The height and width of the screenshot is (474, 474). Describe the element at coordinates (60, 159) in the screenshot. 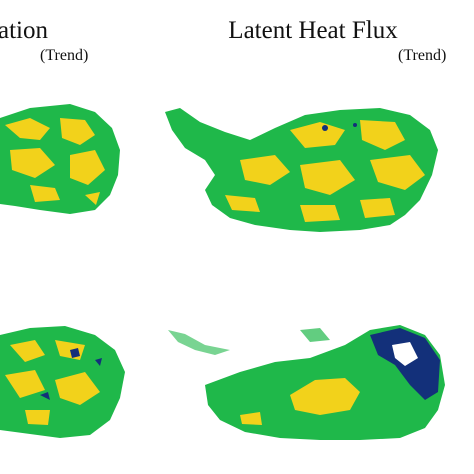

I see `map-top-left` at that location.